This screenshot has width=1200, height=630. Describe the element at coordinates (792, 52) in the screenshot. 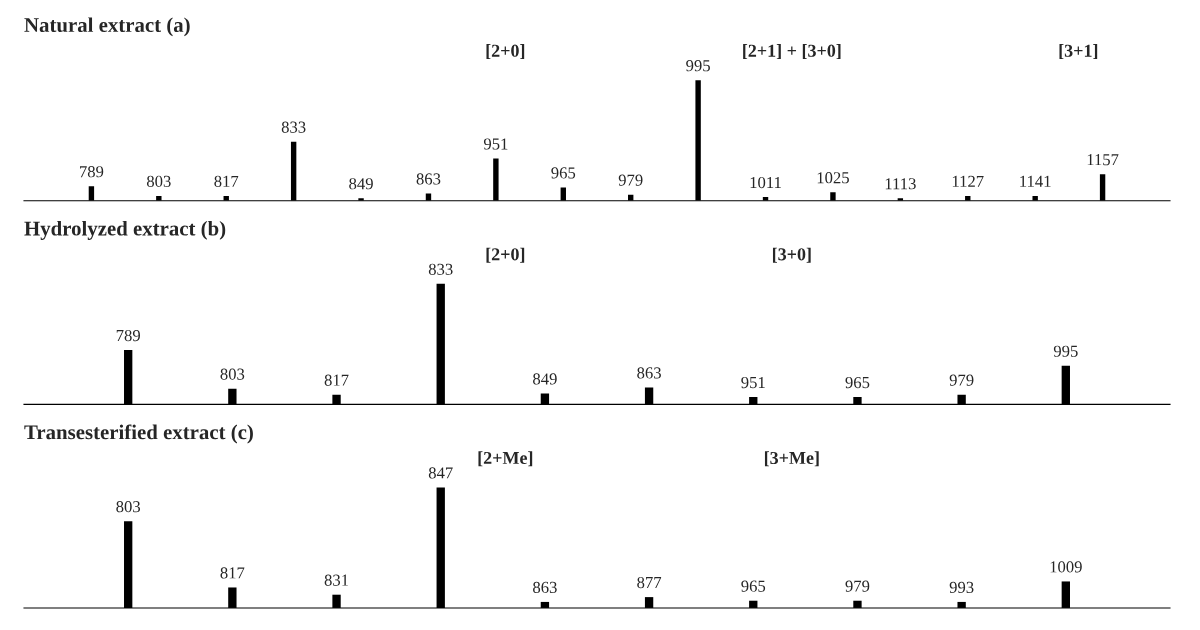

I see `text: [2+1] + [3+0]` at that location.